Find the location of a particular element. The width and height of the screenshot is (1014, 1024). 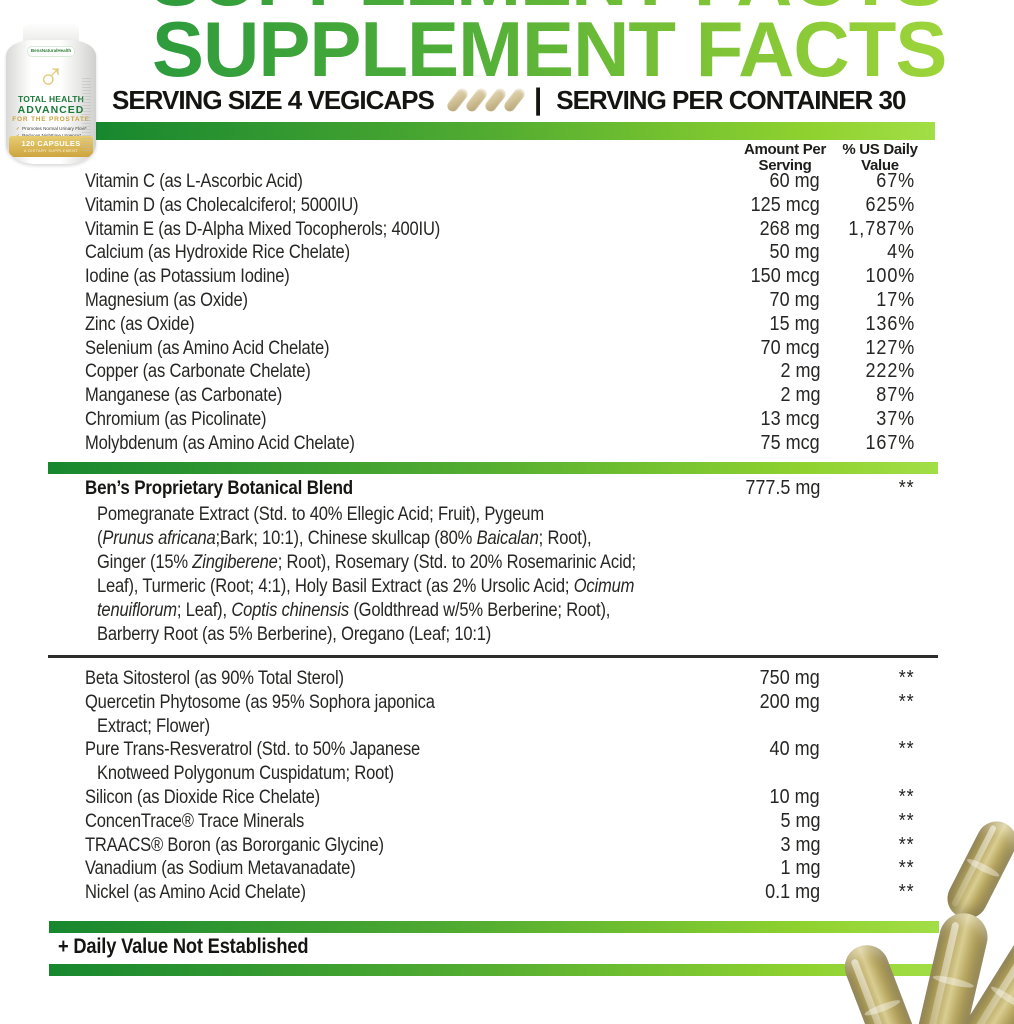

ingredient-amount: 50 mg is located at coordinates (794, 252).